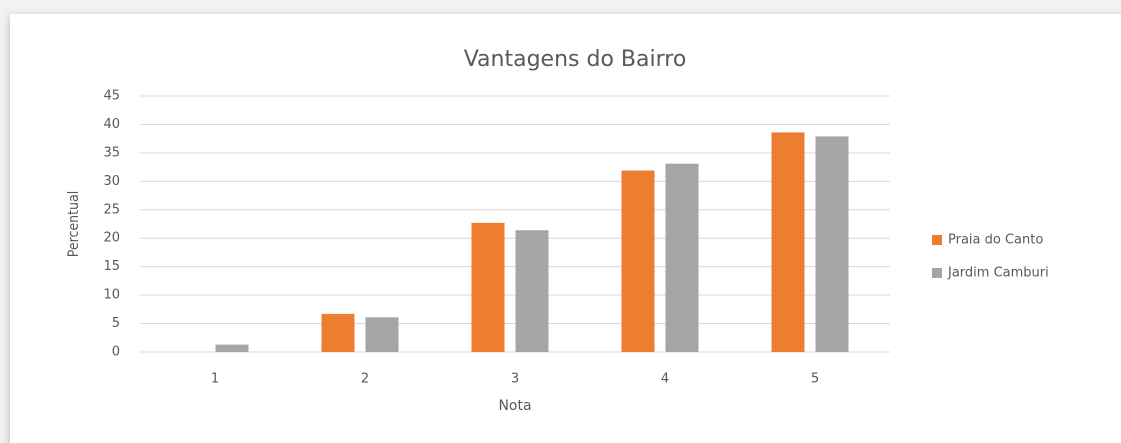  What do you see at coordinates (111, 209) in the screenshot?
I see `y-tick-label: 25` at bounding box center [111, 209].